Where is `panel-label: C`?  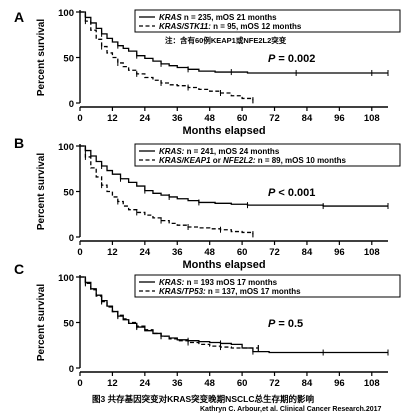 panel-label: C is located at coordinates (19, 269).